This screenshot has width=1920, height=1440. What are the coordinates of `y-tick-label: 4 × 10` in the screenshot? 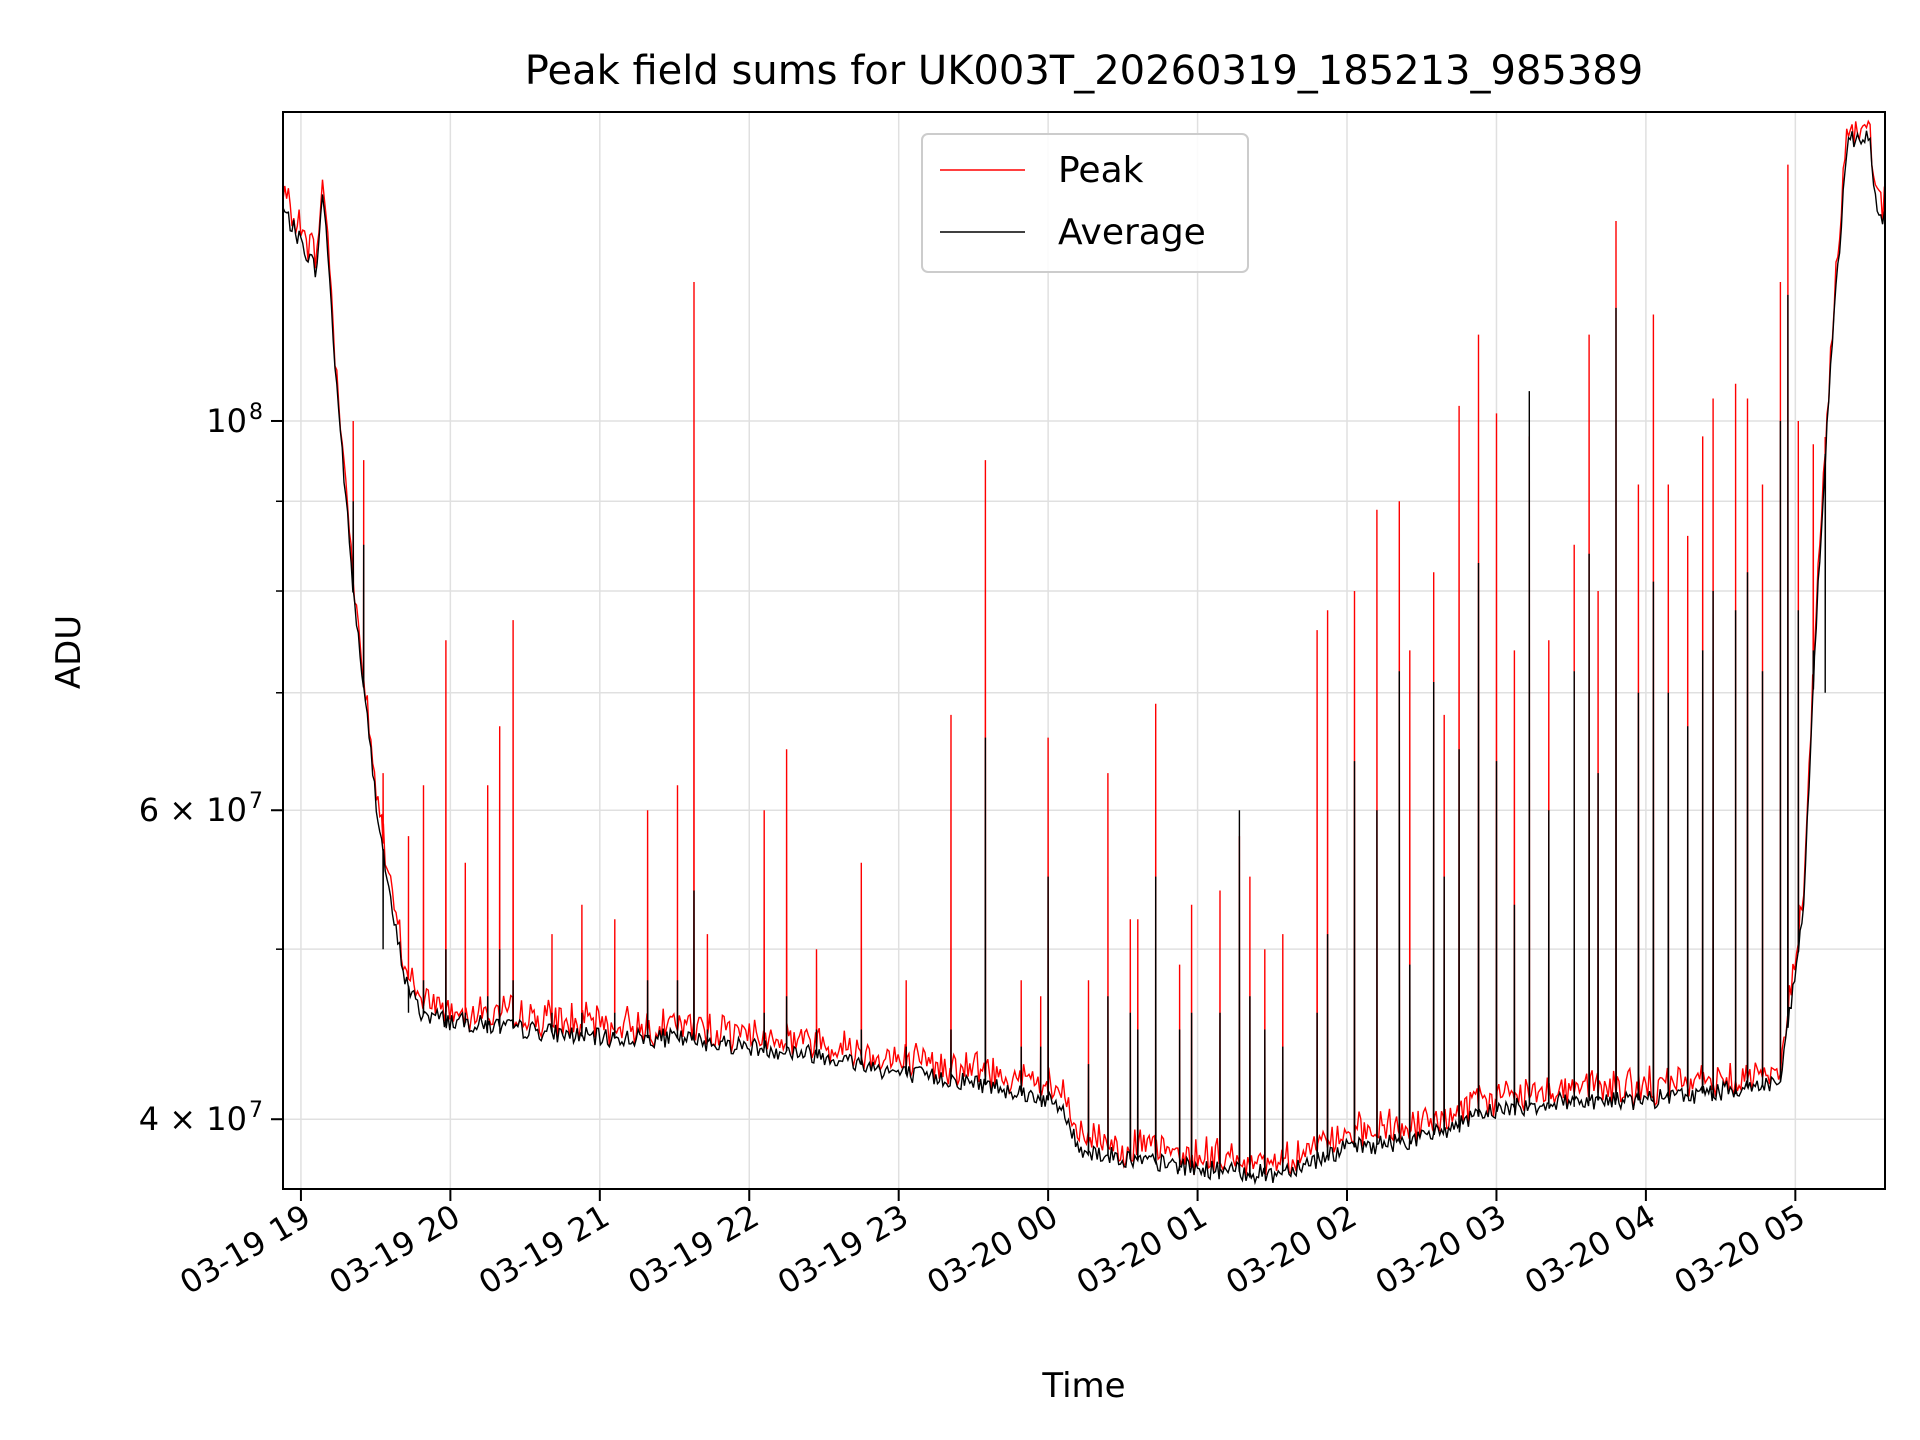 It's located at (193, 1119).